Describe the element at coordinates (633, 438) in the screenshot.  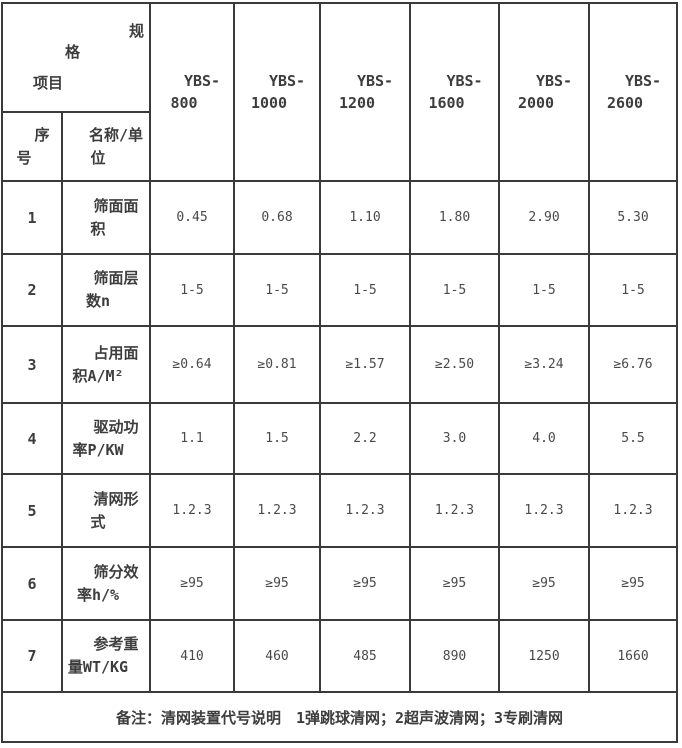
I see `cell-value: 5.5` at that location.